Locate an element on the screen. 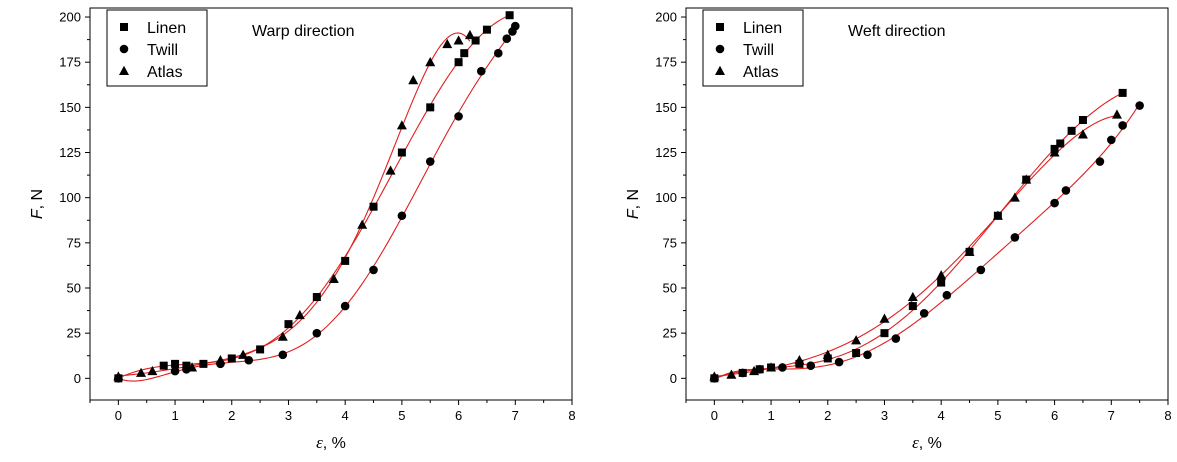  y-tick-label: 25 is located at coordinates (670, 333).